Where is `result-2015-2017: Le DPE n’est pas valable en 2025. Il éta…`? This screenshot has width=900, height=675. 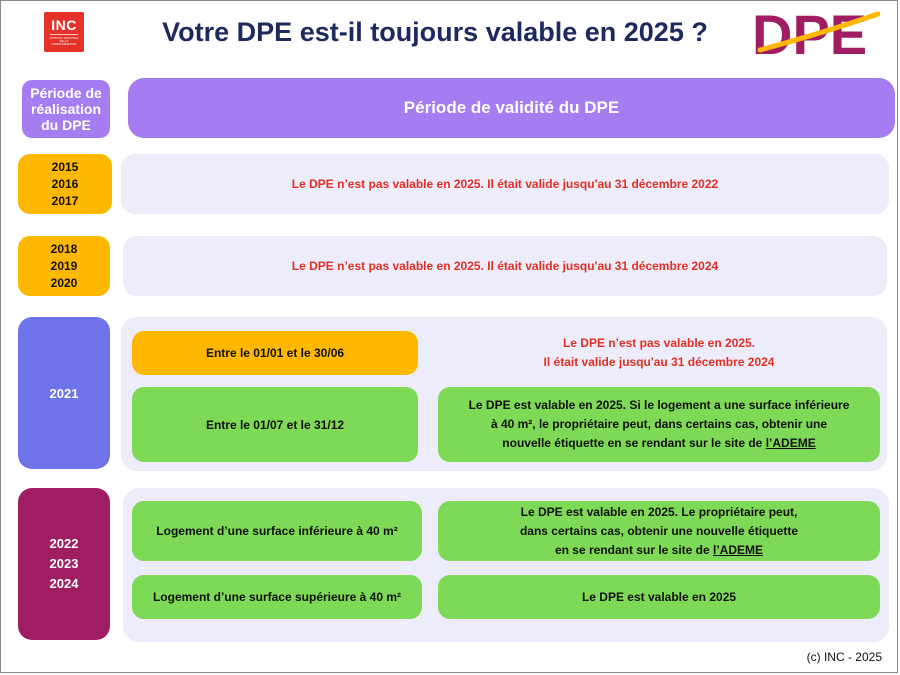 result-2015-2017: Le DPE n’est pas valable en 2025. Il éta… is located at coordinates (505, 184).